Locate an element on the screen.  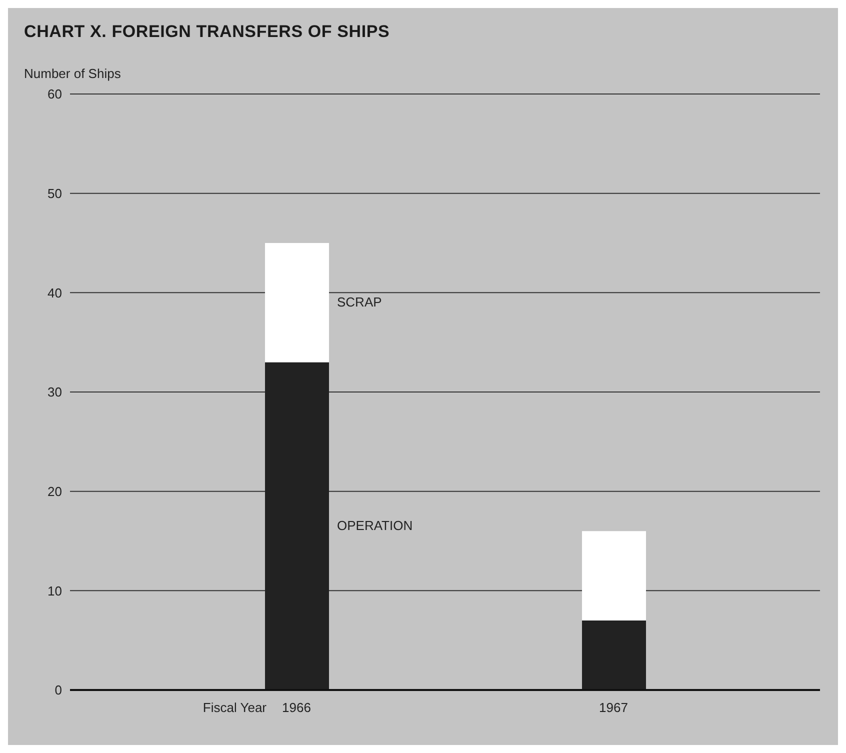
y-axis-title: Number of Ships is located at coordinates (72, 73).